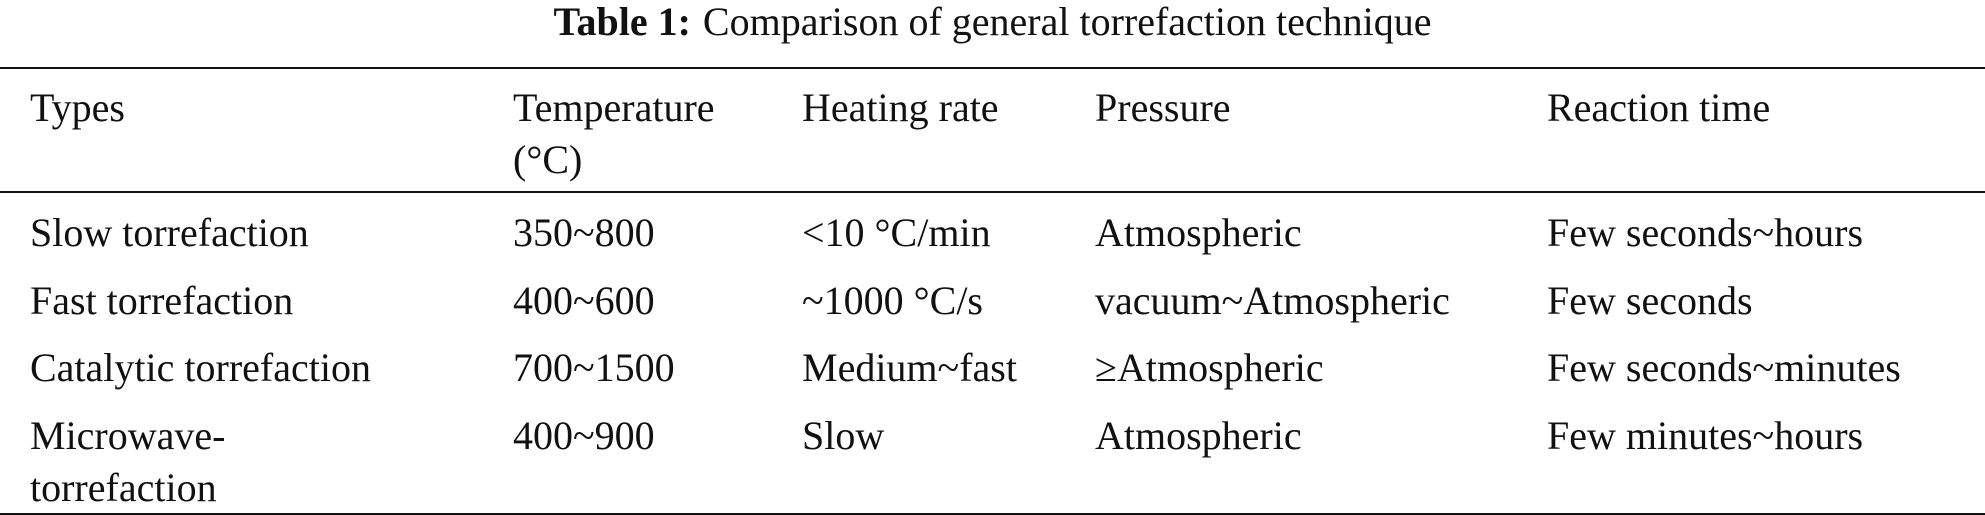 The width and height of the screenshot is (1985, 515). I want to click on table-bottom-rule, so click(992, 514).